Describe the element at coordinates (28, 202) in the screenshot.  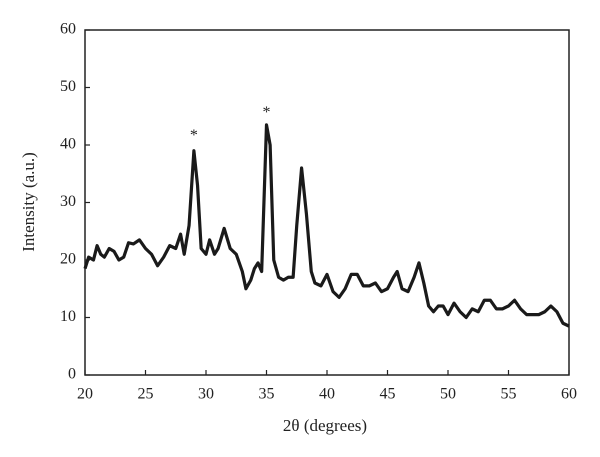
I see `y-axis-label: Intensity (a.u.)` at that location.